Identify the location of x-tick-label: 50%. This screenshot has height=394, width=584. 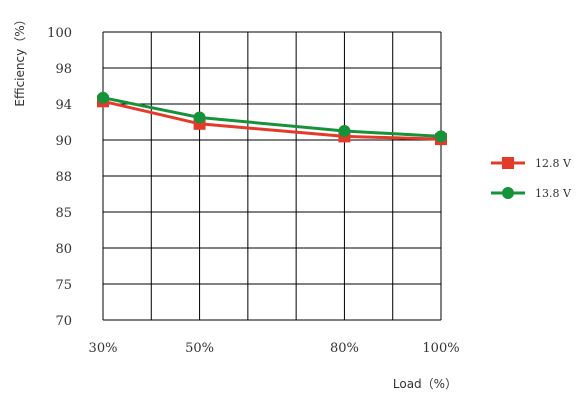
(199, 348).